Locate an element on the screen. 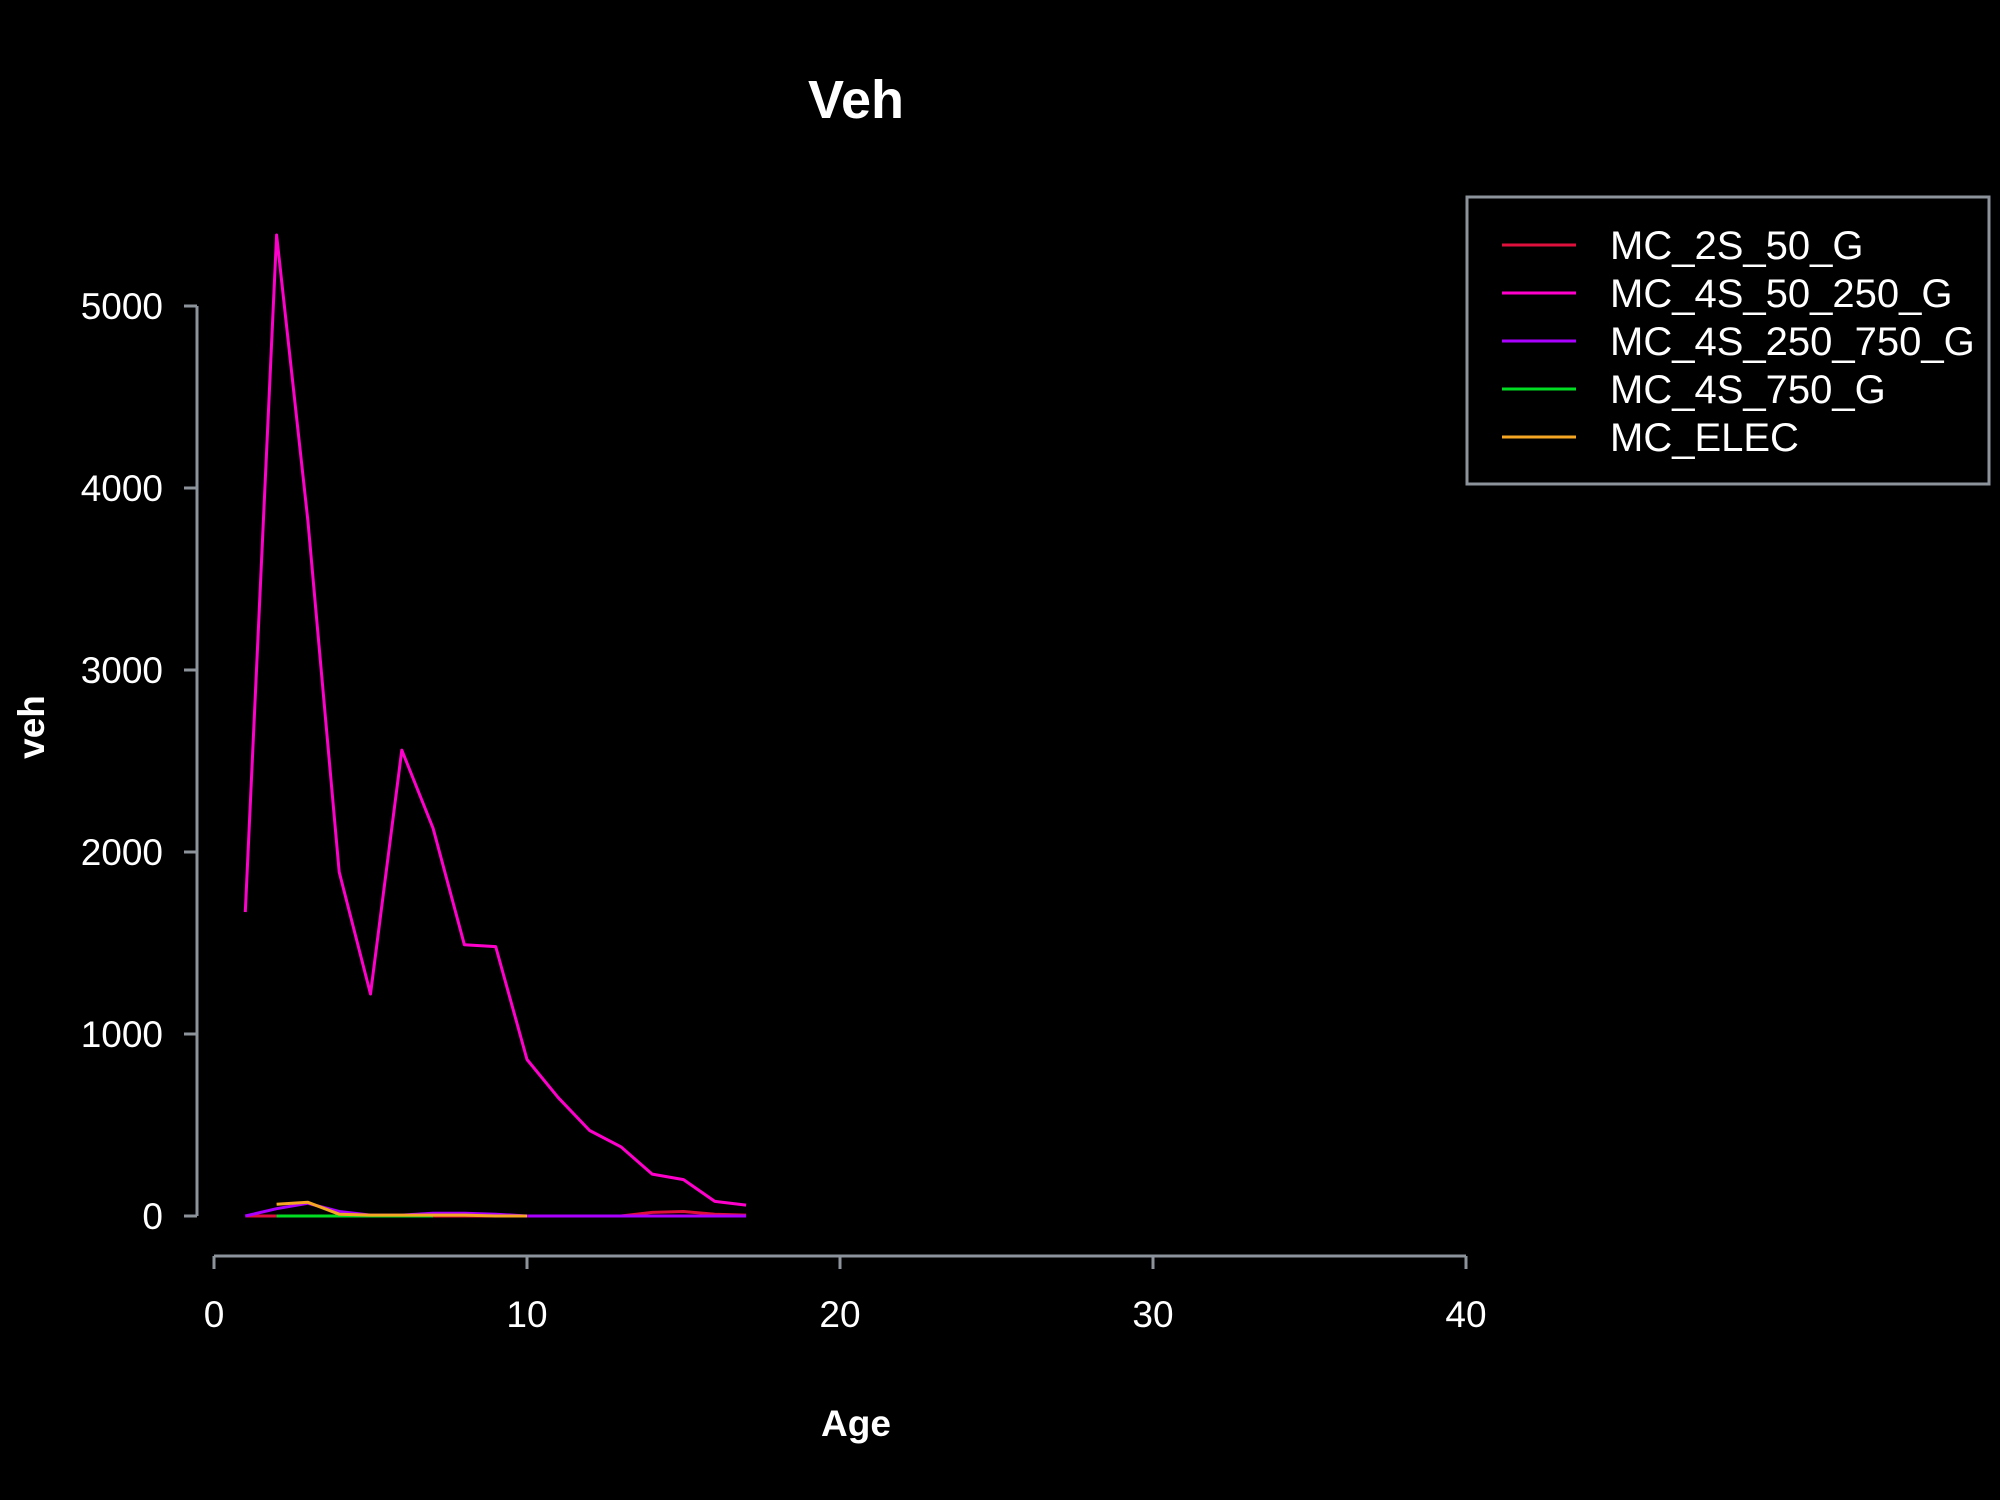  y-axis-label: veh is located at coordinates (31, 727).